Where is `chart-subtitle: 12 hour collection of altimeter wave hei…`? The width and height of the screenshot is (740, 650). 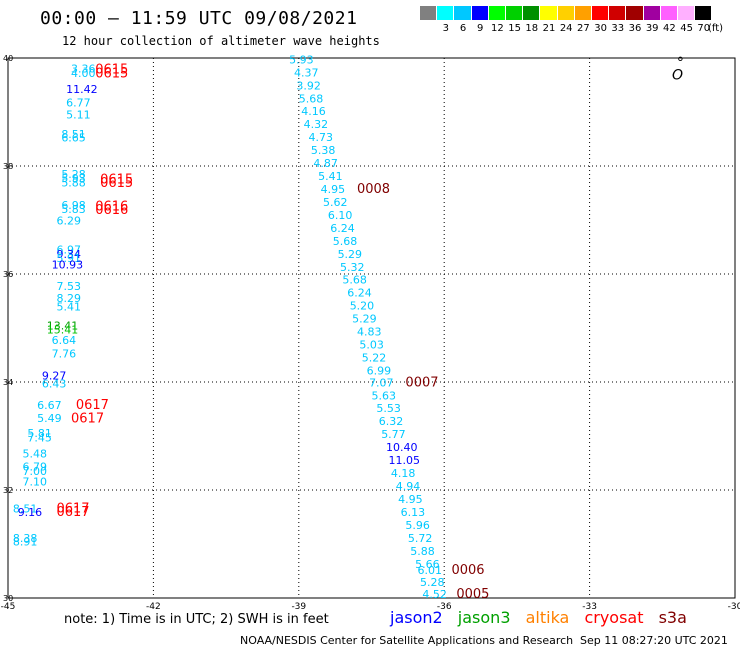
chart-subtitle: 12 hour collection of altimeter wave hei… is located at coordinates (221, 41).